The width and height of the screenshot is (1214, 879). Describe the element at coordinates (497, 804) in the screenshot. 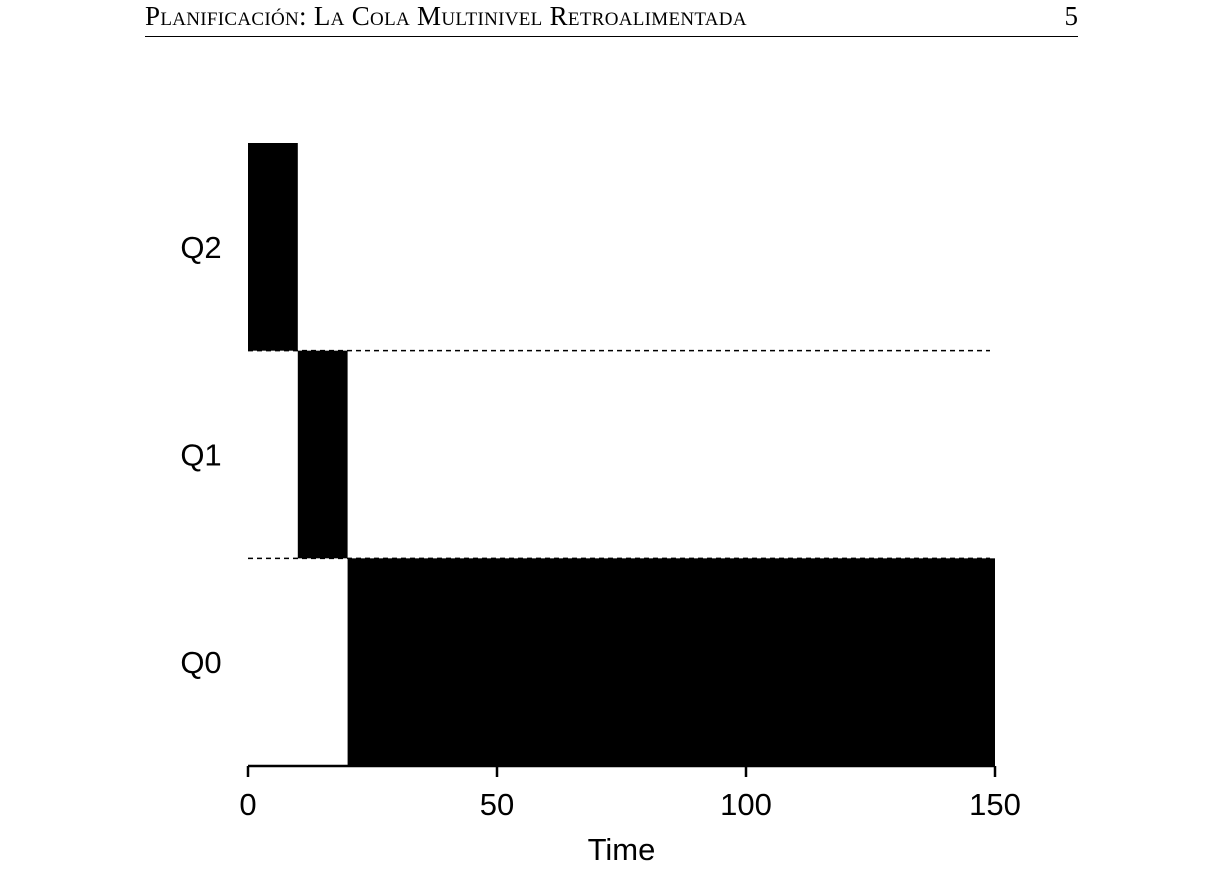

I see `x-tick-label: 50` at that location.